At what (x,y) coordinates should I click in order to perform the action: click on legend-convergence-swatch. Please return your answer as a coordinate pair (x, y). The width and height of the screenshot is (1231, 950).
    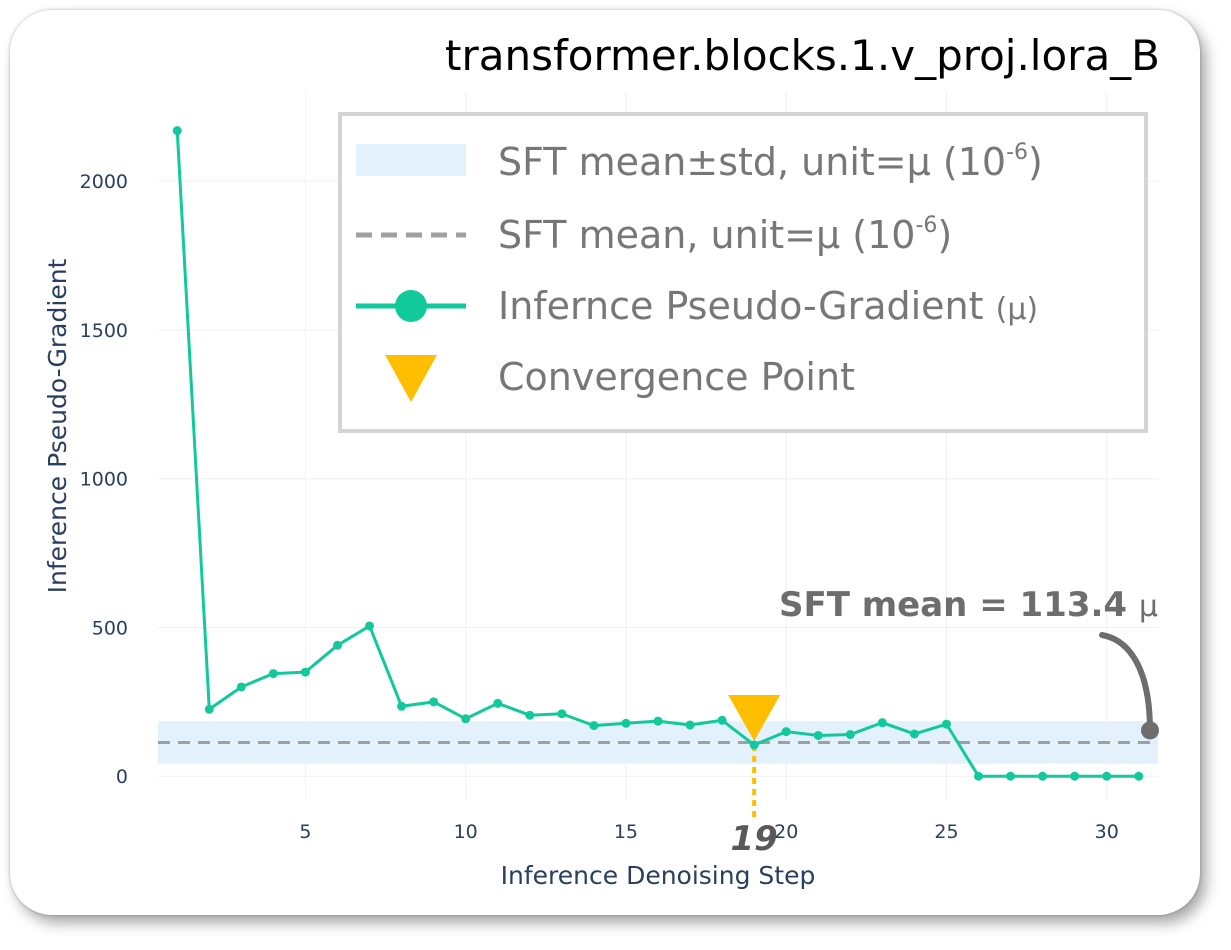
    Looking at the image, I should click on (411, 378).